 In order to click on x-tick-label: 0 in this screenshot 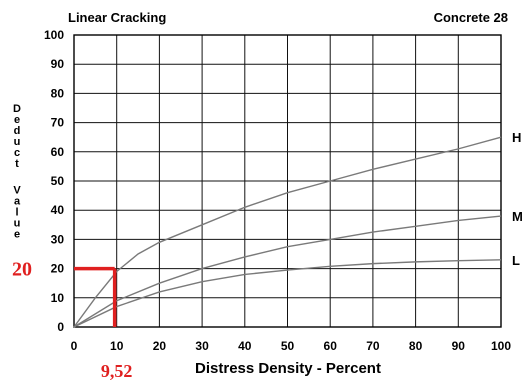, I will do `click(74, 346)`.